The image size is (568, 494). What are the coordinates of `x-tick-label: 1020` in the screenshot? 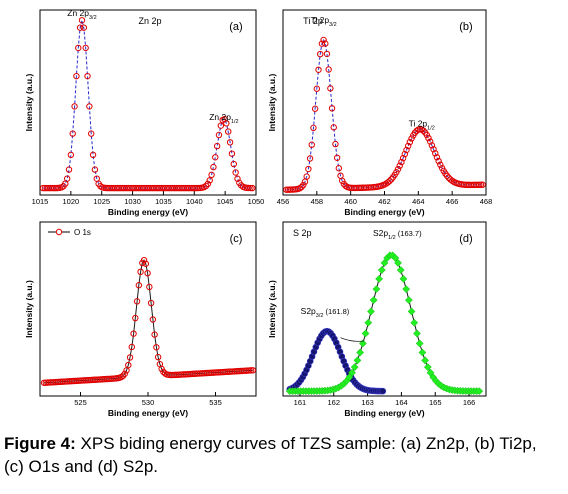 It's located at (71, 201).